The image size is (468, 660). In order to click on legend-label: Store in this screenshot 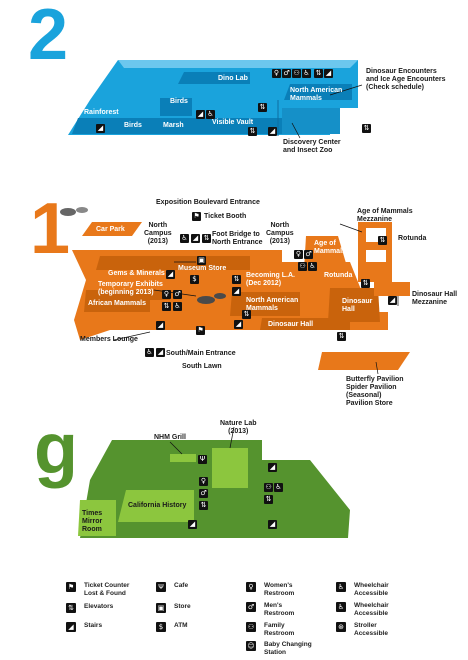, I will do `click(182, 606)`.